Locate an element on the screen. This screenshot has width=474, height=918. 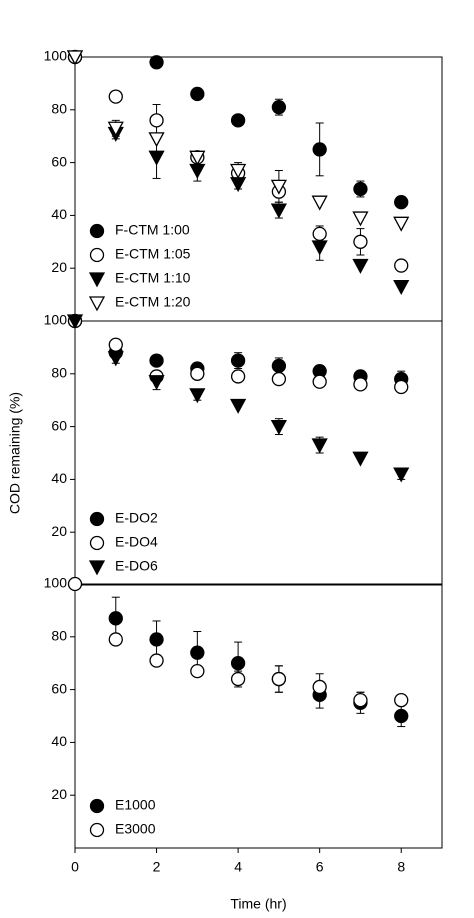
legend-label: E1000 is located at coordinates (135, 805).